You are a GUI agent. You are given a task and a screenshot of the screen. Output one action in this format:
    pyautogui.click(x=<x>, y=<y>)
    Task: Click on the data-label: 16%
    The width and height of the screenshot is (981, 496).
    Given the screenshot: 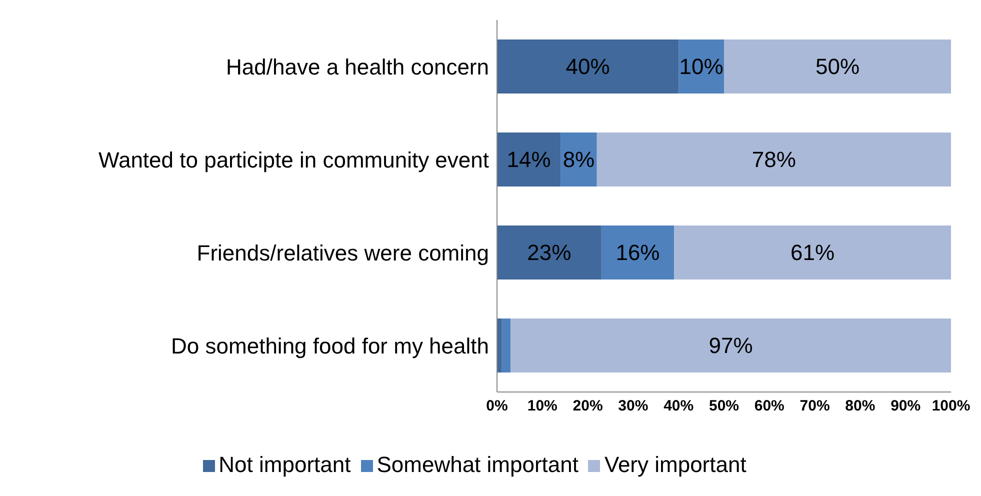 What is the action you would take?
    pyautogui.click(x=638, y=253)
    